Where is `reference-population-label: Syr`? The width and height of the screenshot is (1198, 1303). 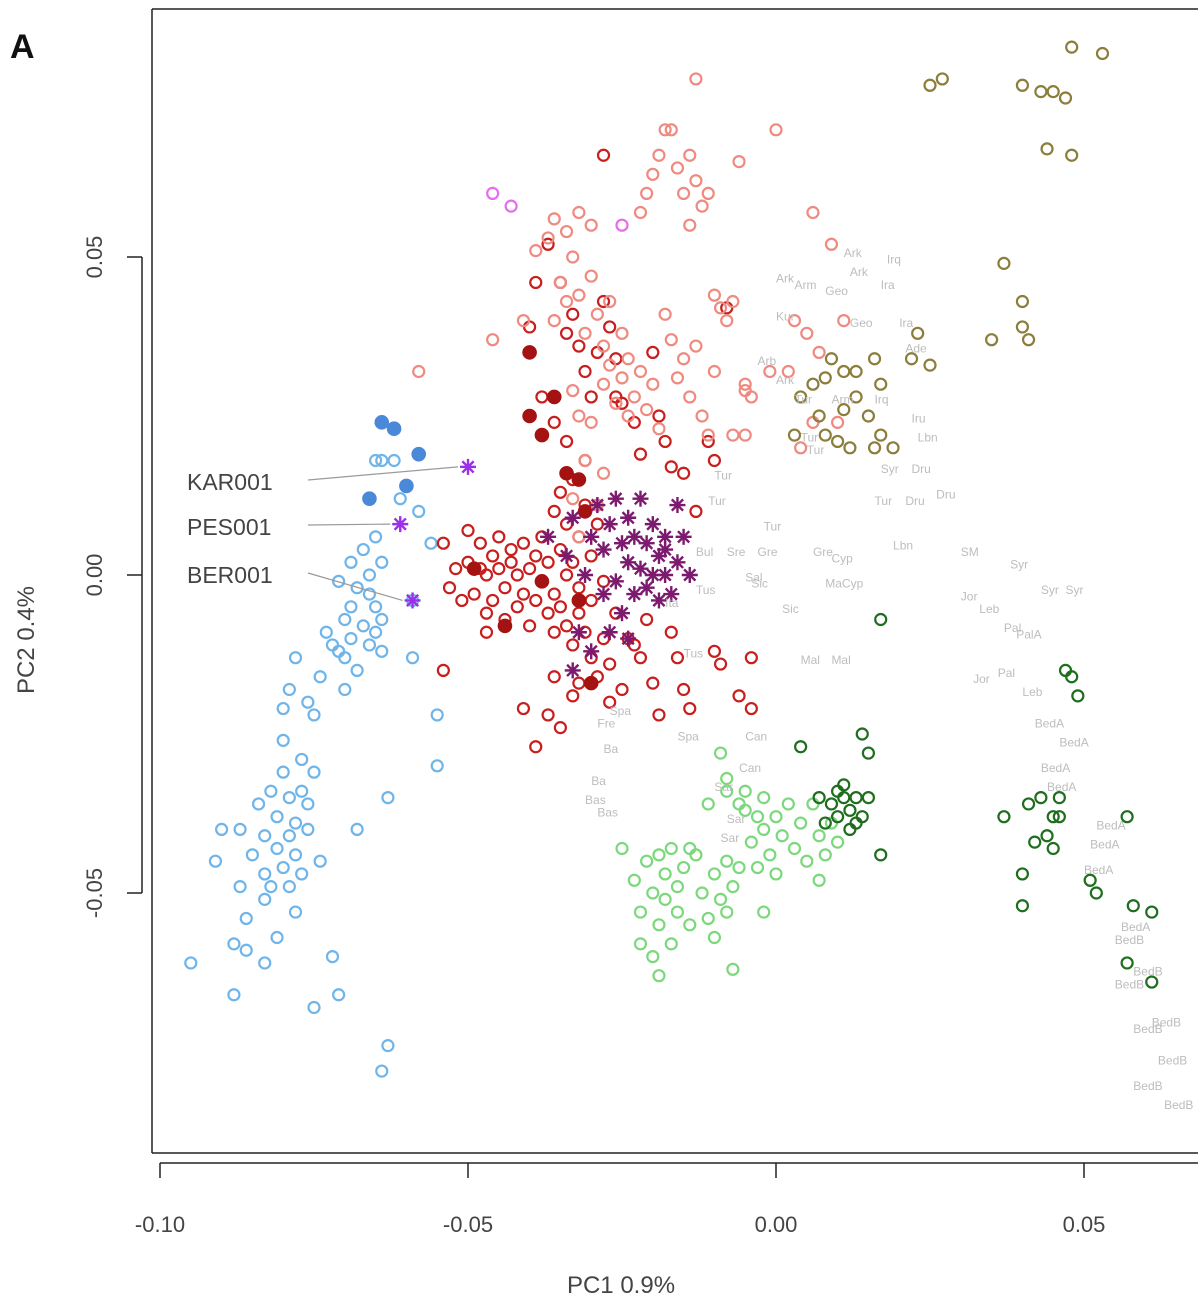 reference-population-label: Syr is located at coordinates (1050, 590).